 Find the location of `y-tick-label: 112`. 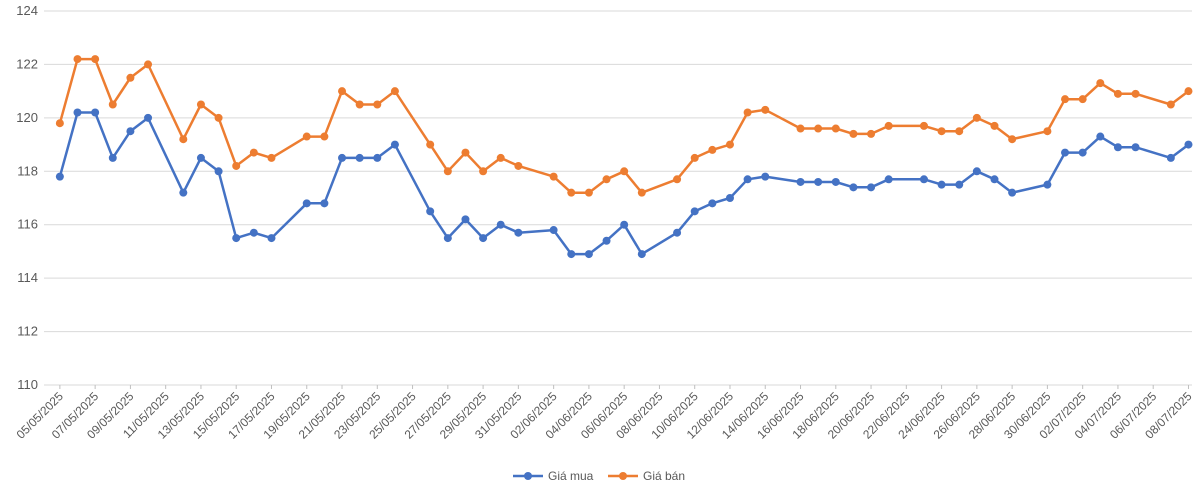

y-tick-label: 112 is located at coordinates (27, 331).